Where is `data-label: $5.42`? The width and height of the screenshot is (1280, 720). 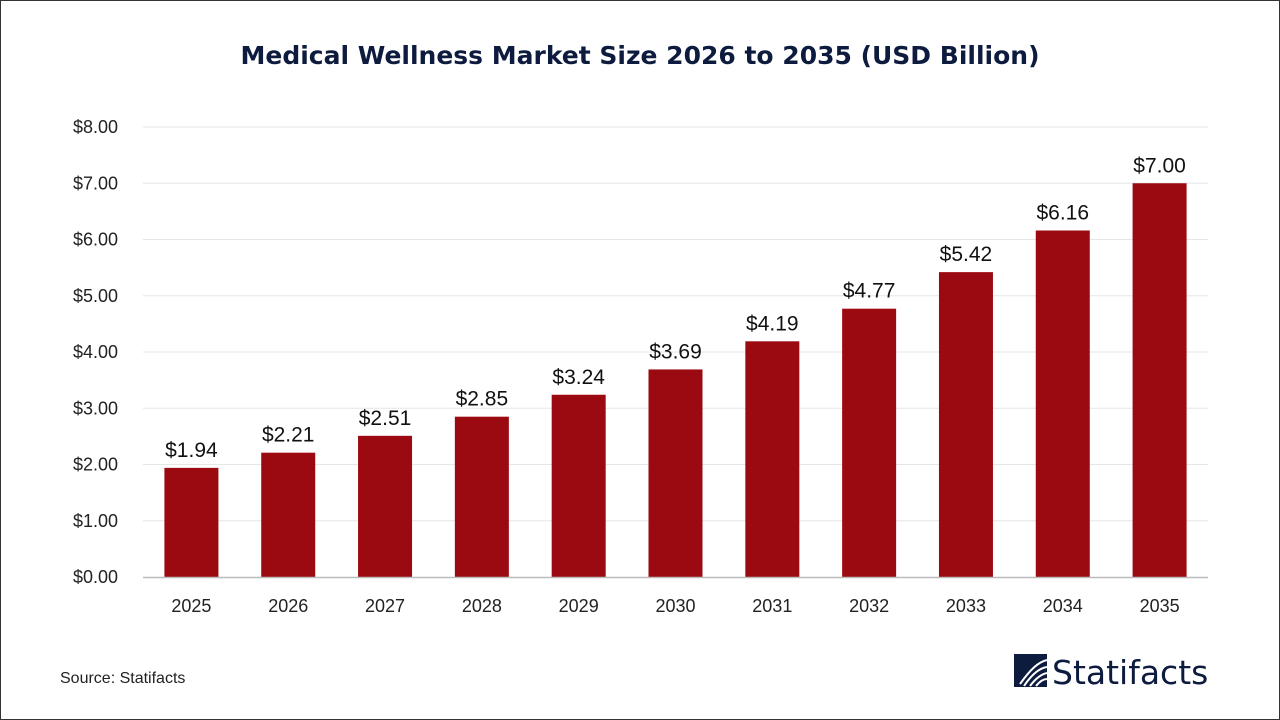 data-label: $5.42 is located at coordinates (966, 254).